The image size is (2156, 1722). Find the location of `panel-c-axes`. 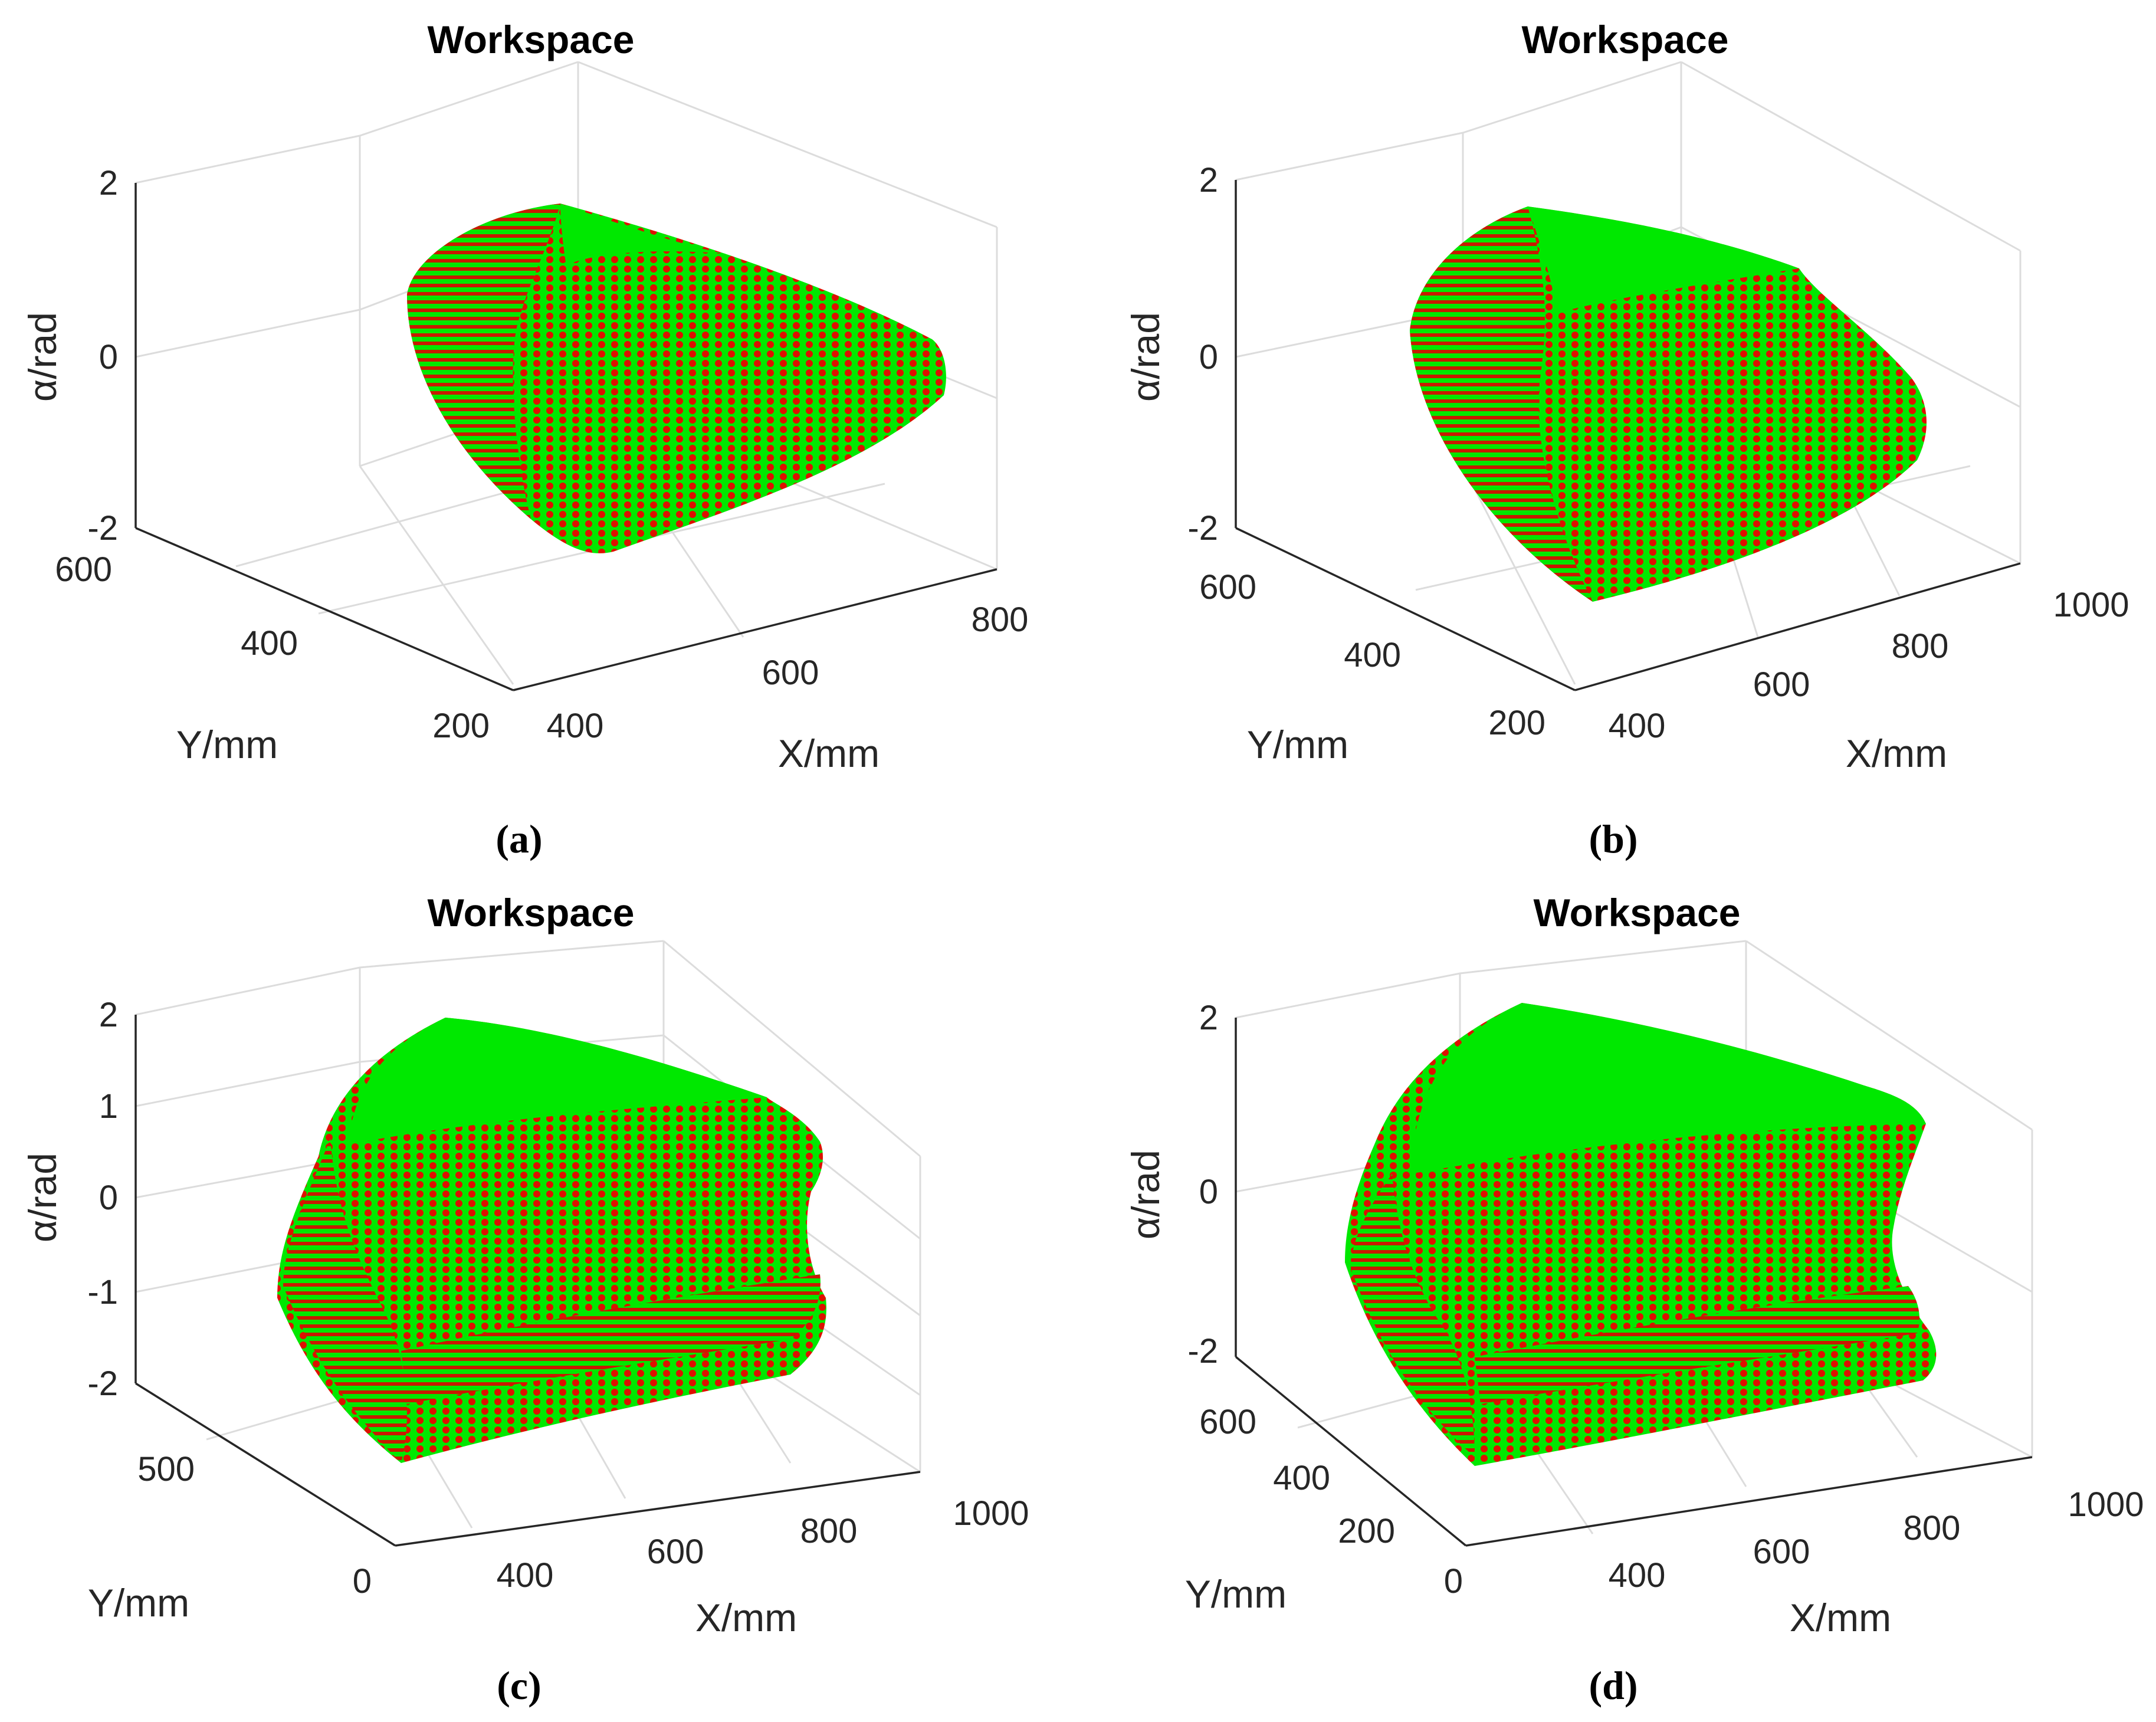

panel-c-axes is located at coordinates (528, 1281).